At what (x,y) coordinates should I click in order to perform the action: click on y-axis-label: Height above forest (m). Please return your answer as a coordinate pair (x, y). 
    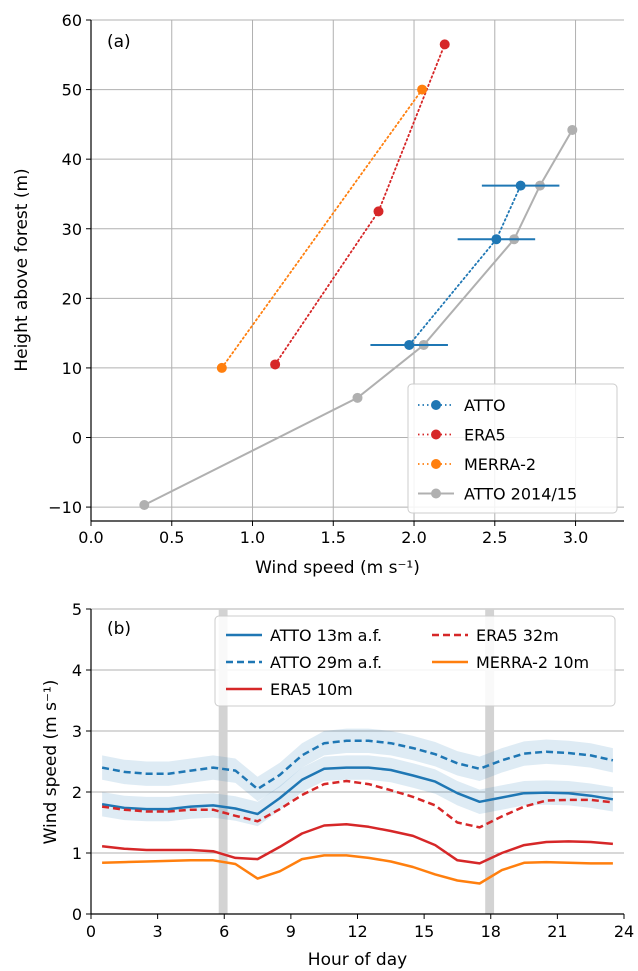
    Looking at the image, I should click on (22, 269).